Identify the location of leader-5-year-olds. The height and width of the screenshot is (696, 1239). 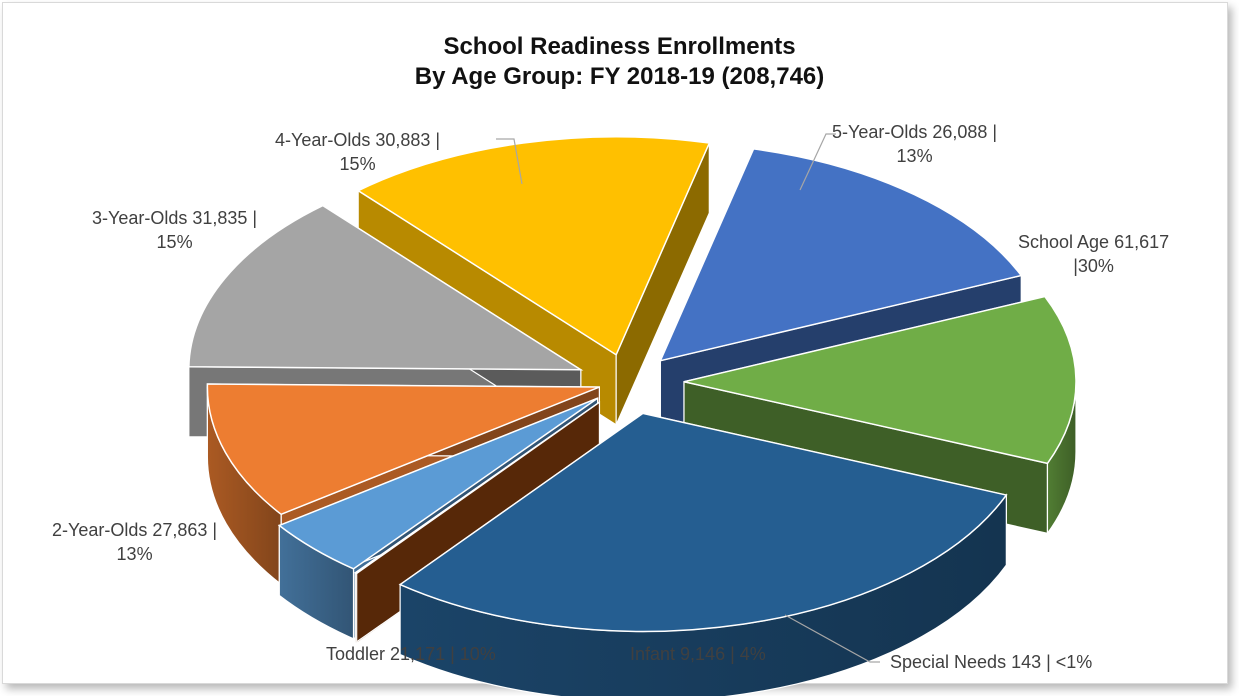
(817, 162).